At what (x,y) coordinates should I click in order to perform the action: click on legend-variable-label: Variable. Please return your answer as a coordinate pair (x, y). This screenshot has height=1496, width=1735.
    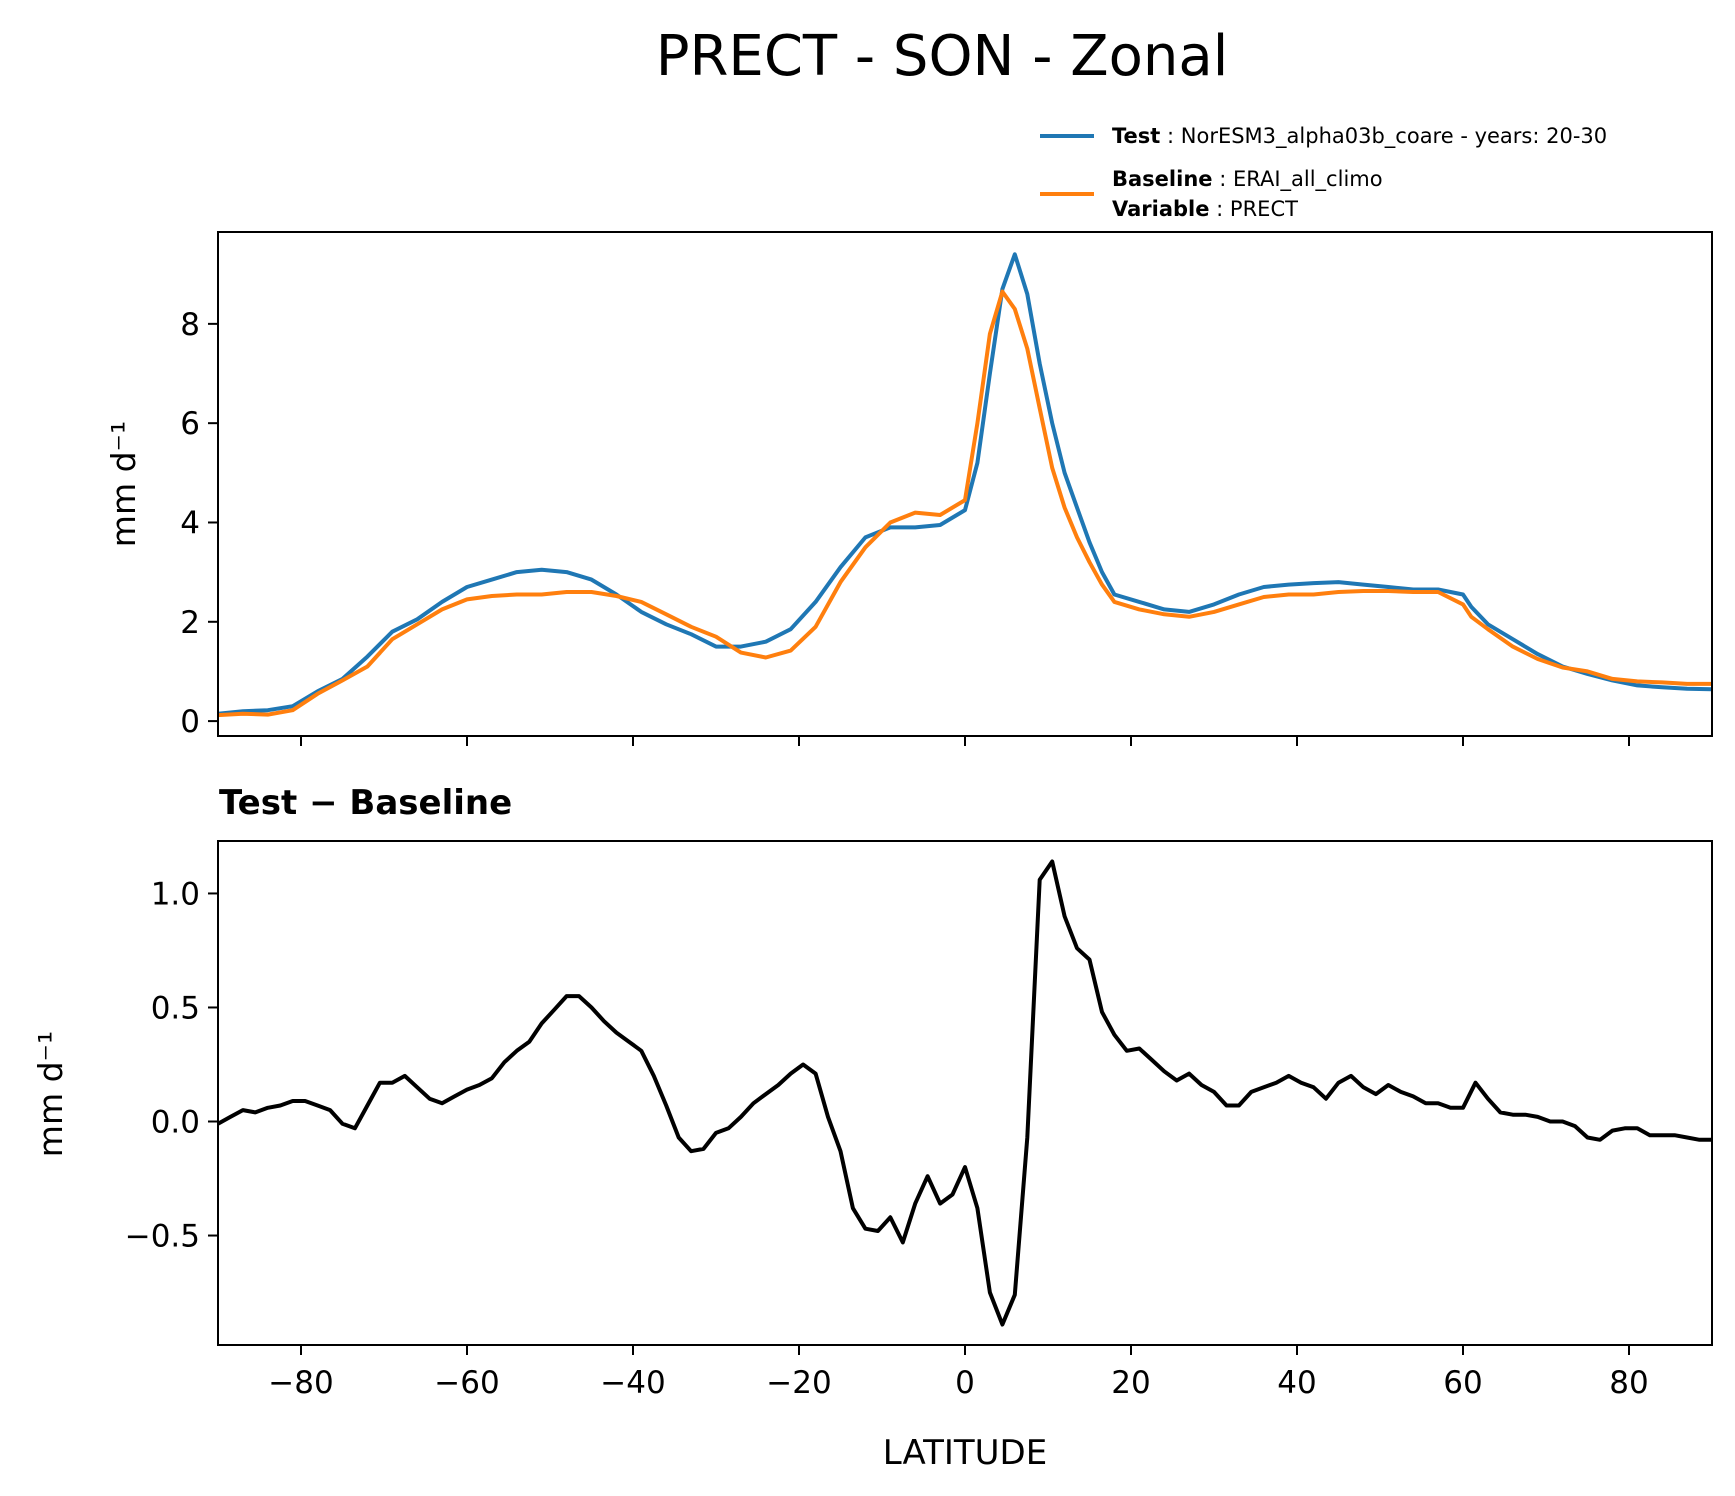
    Looking at the image, I should click on (1160, 209).